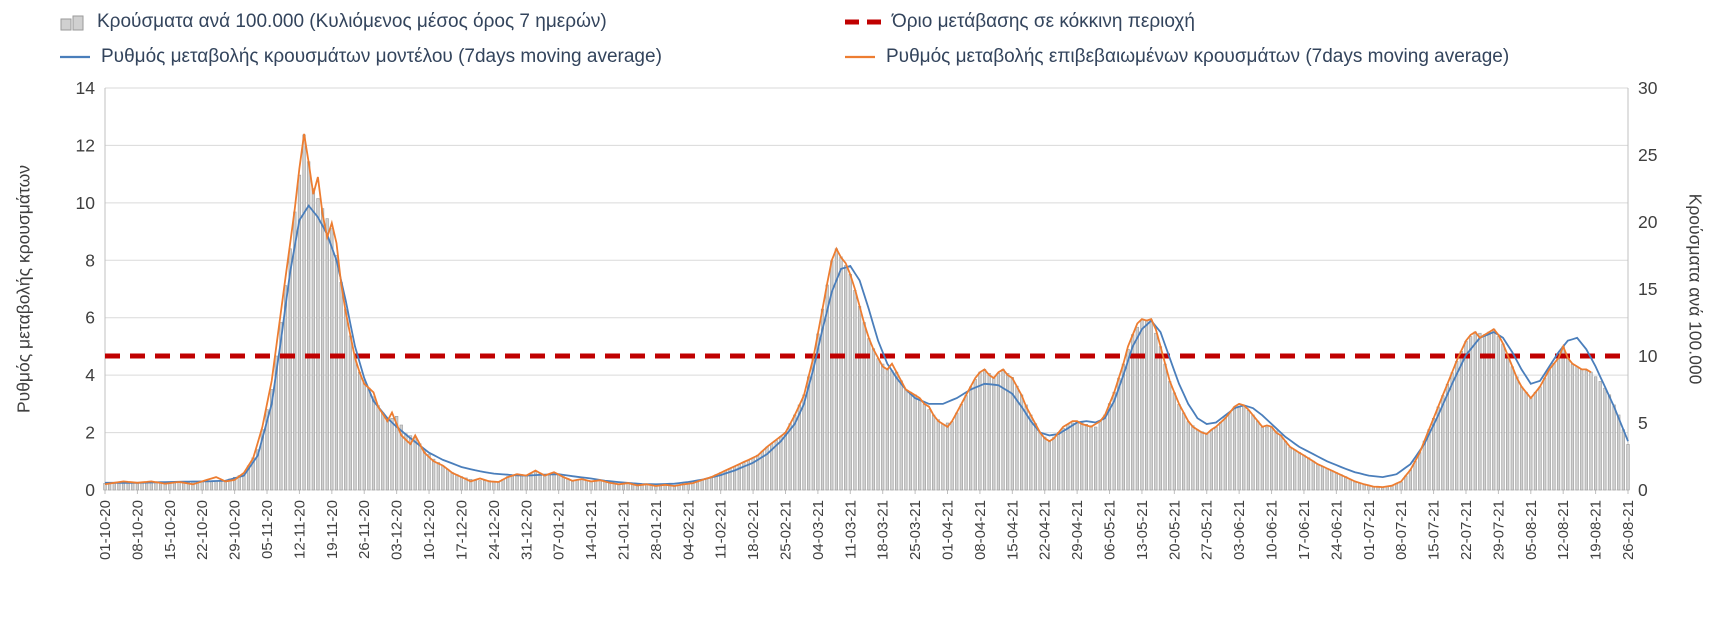 This screenshot has width=1712, height=641. I want to click on svg-text: 25-02-21, so click(786, 530).